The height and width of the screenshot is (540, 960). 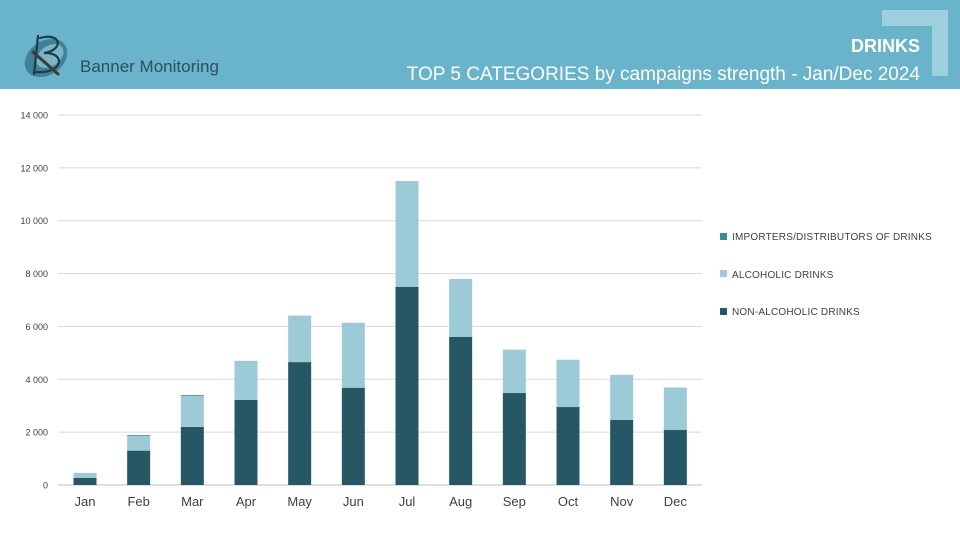 I want to click on x-tick-label: Nov, so click(x=622, y=501).